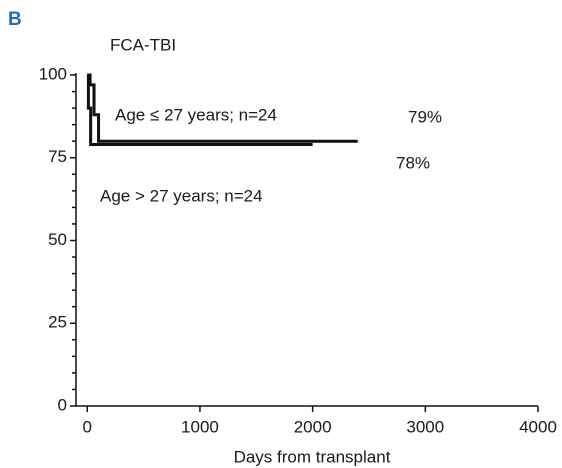 Image resolution: width=562 pixels, height=468 pixels. What do you see at coordinates (538, 426) in the screenshot?
I see `x-tick-label: 4000` at bounding box center [538, 426].